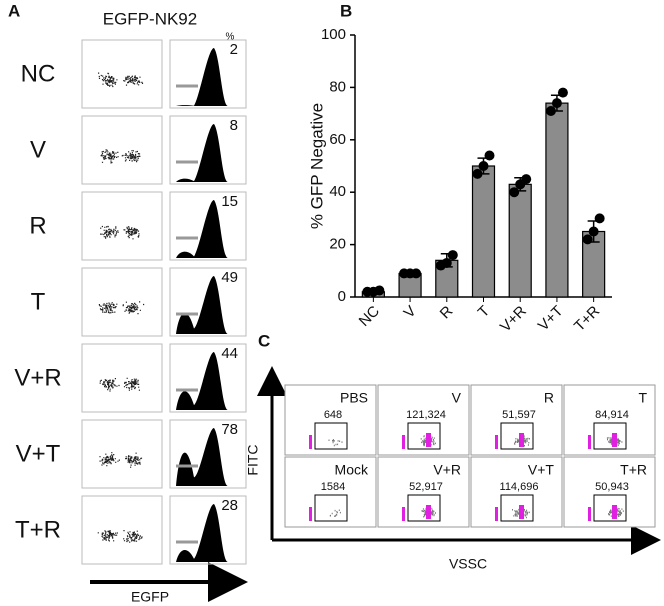  Describe the element at coordinates (38, 149) in the screenshot. I see `row-label: V` at that location.